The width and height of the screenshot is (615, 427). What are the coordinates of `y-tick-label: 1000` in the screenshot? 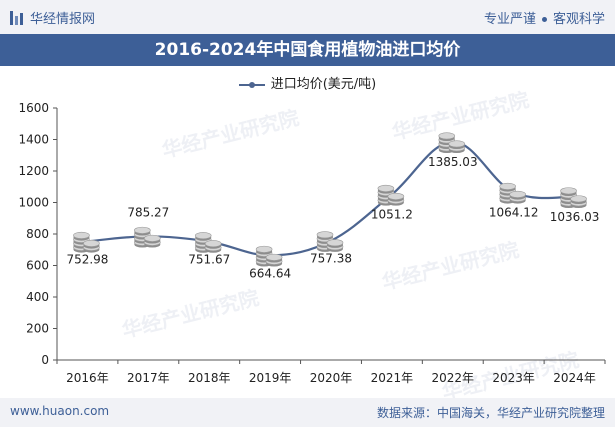 It's located at (33, 203).